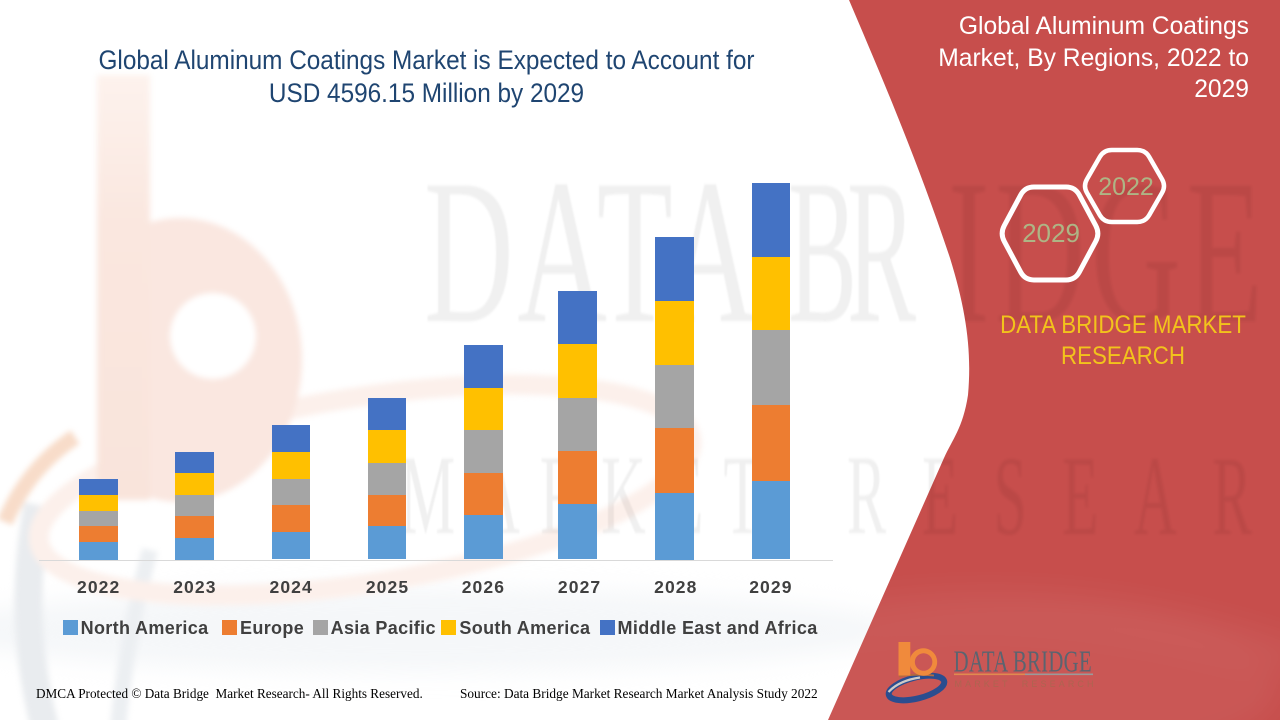 This screenshot has height=720, width=1280. Describe the element at coordinates (1108, 251) in the screenshot. I see `svg-text: IDGE` at that location.